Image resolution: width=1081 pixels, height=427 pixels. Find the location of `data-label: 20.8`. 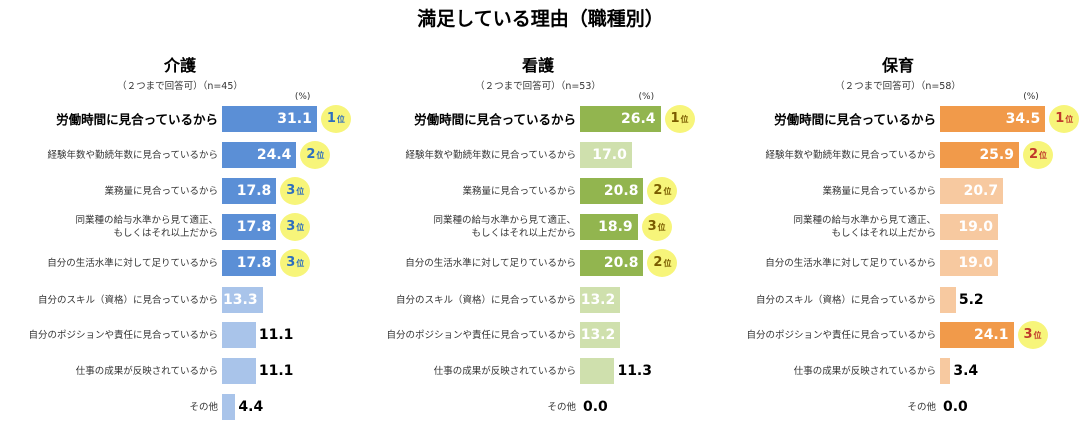

data-label: 20.8 is located at coordinates (621, 263).